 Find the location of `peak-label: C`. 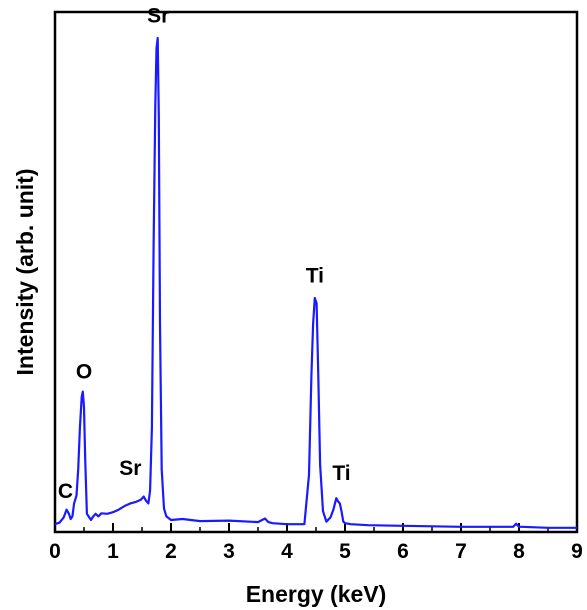

peak-label: C is located at coordinates (65, 491).